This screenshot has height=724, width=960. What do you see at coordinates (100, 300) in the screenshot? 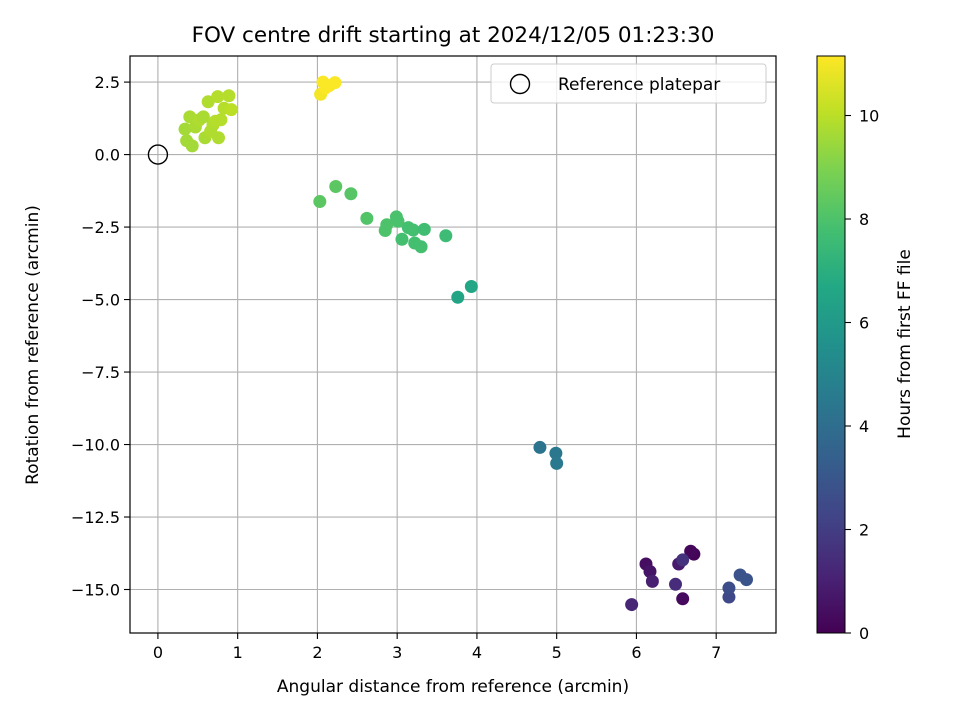
I see `y-tick-label: −5.0` at bounding box center [100, 300].